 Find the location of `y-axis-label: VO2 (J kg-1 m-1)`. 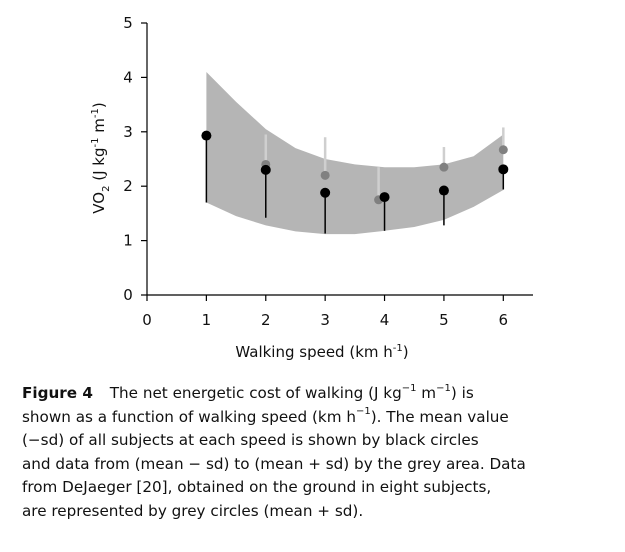

y-axis-label: VO2 (J kg-1 m-1) is located at coordinates (101, 157).